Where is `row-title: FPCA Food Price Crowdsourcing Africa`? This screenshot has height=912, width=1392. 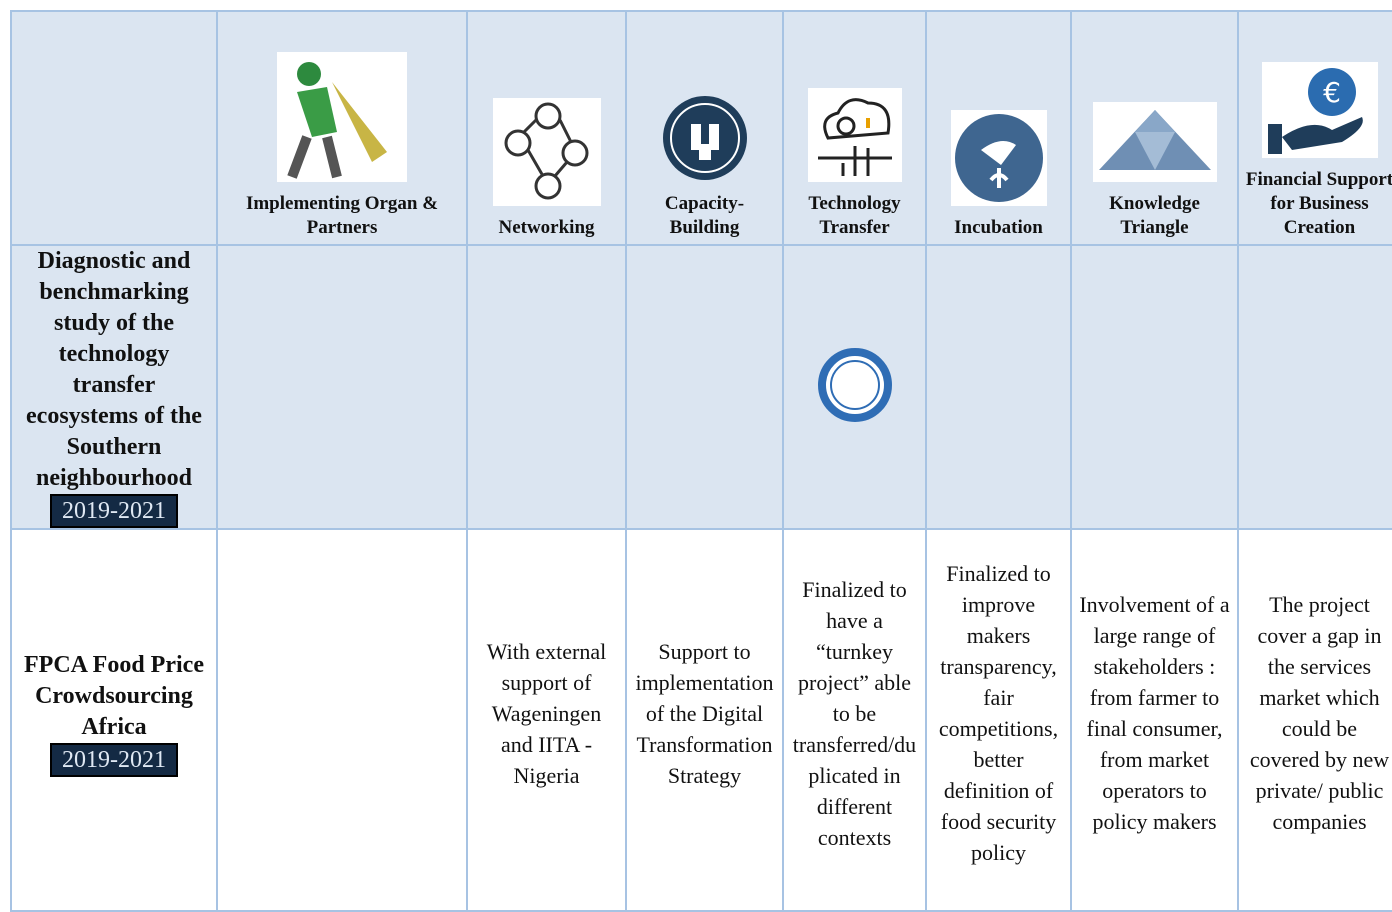
row-title: FPCA Food Price Crowdsourcing Africa is located at coordinates (114, 695).